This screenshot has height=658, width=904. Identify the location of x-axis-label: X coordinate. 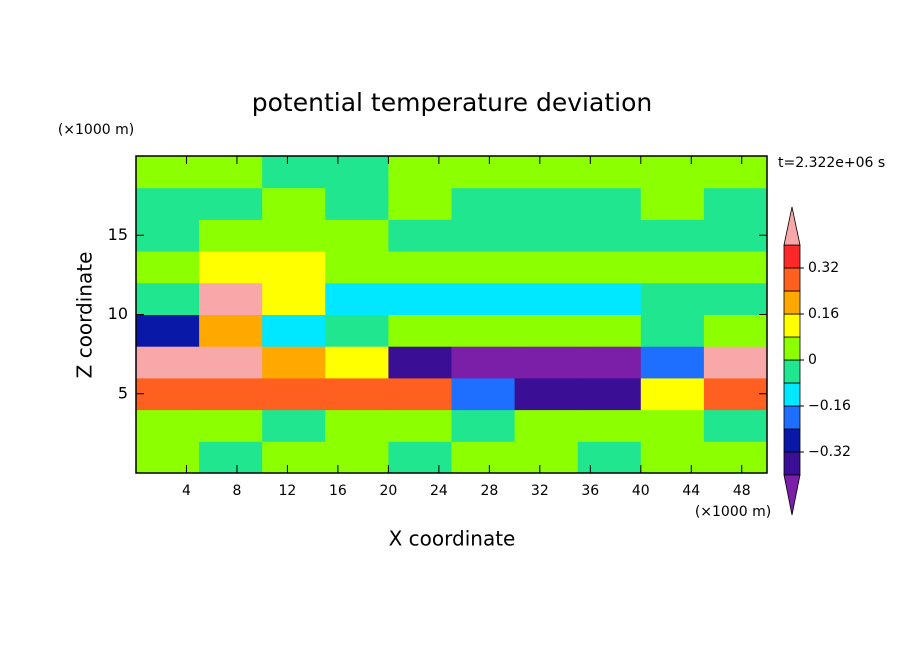
(452, 539).